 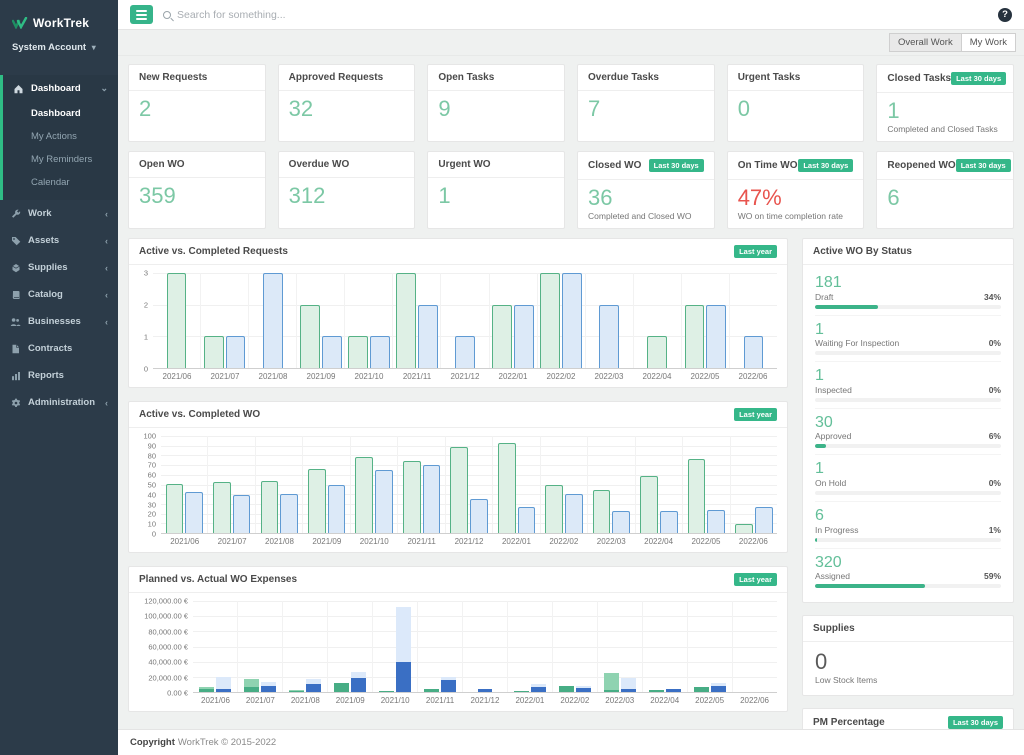 What do you see at coordinates (197, 103) in the screenshot?
I see `kpi-card-new-requests: New Requests 2` at bounding box center [197, 103].